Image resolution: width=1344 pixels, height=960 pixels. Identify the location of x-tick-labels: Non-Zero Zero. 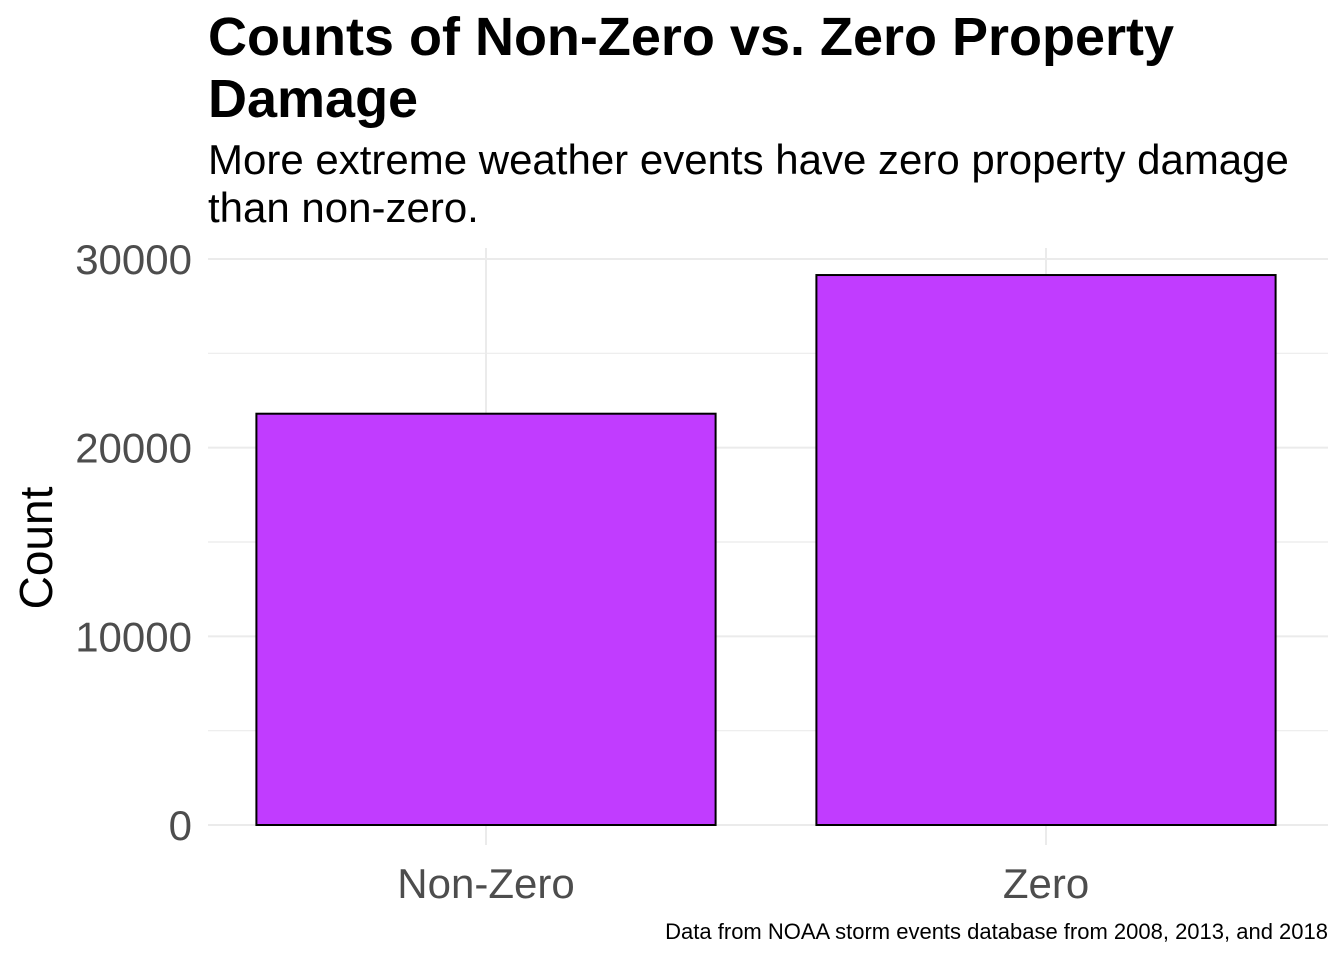
(743, 883).